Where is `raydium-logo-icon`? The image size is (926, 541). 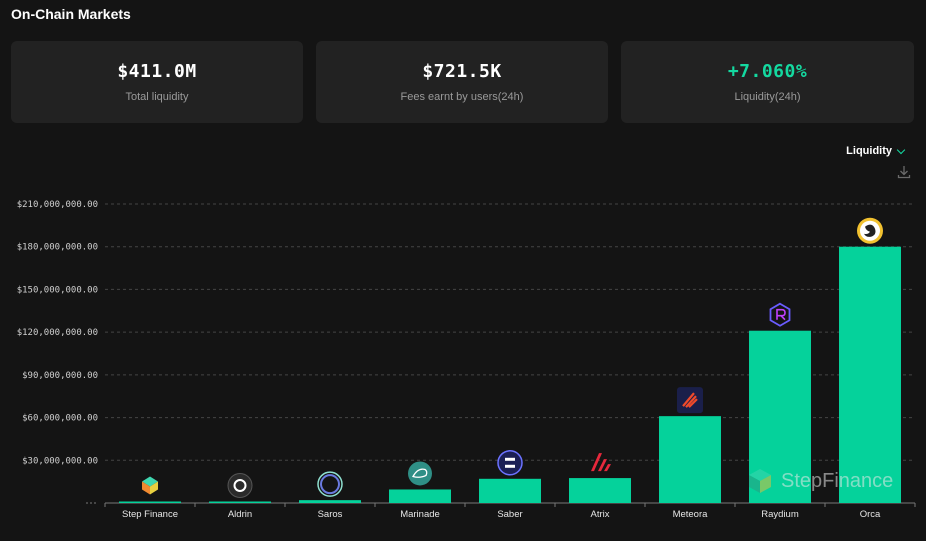 raydium-logo-icon is located at coordinates (780, 314).